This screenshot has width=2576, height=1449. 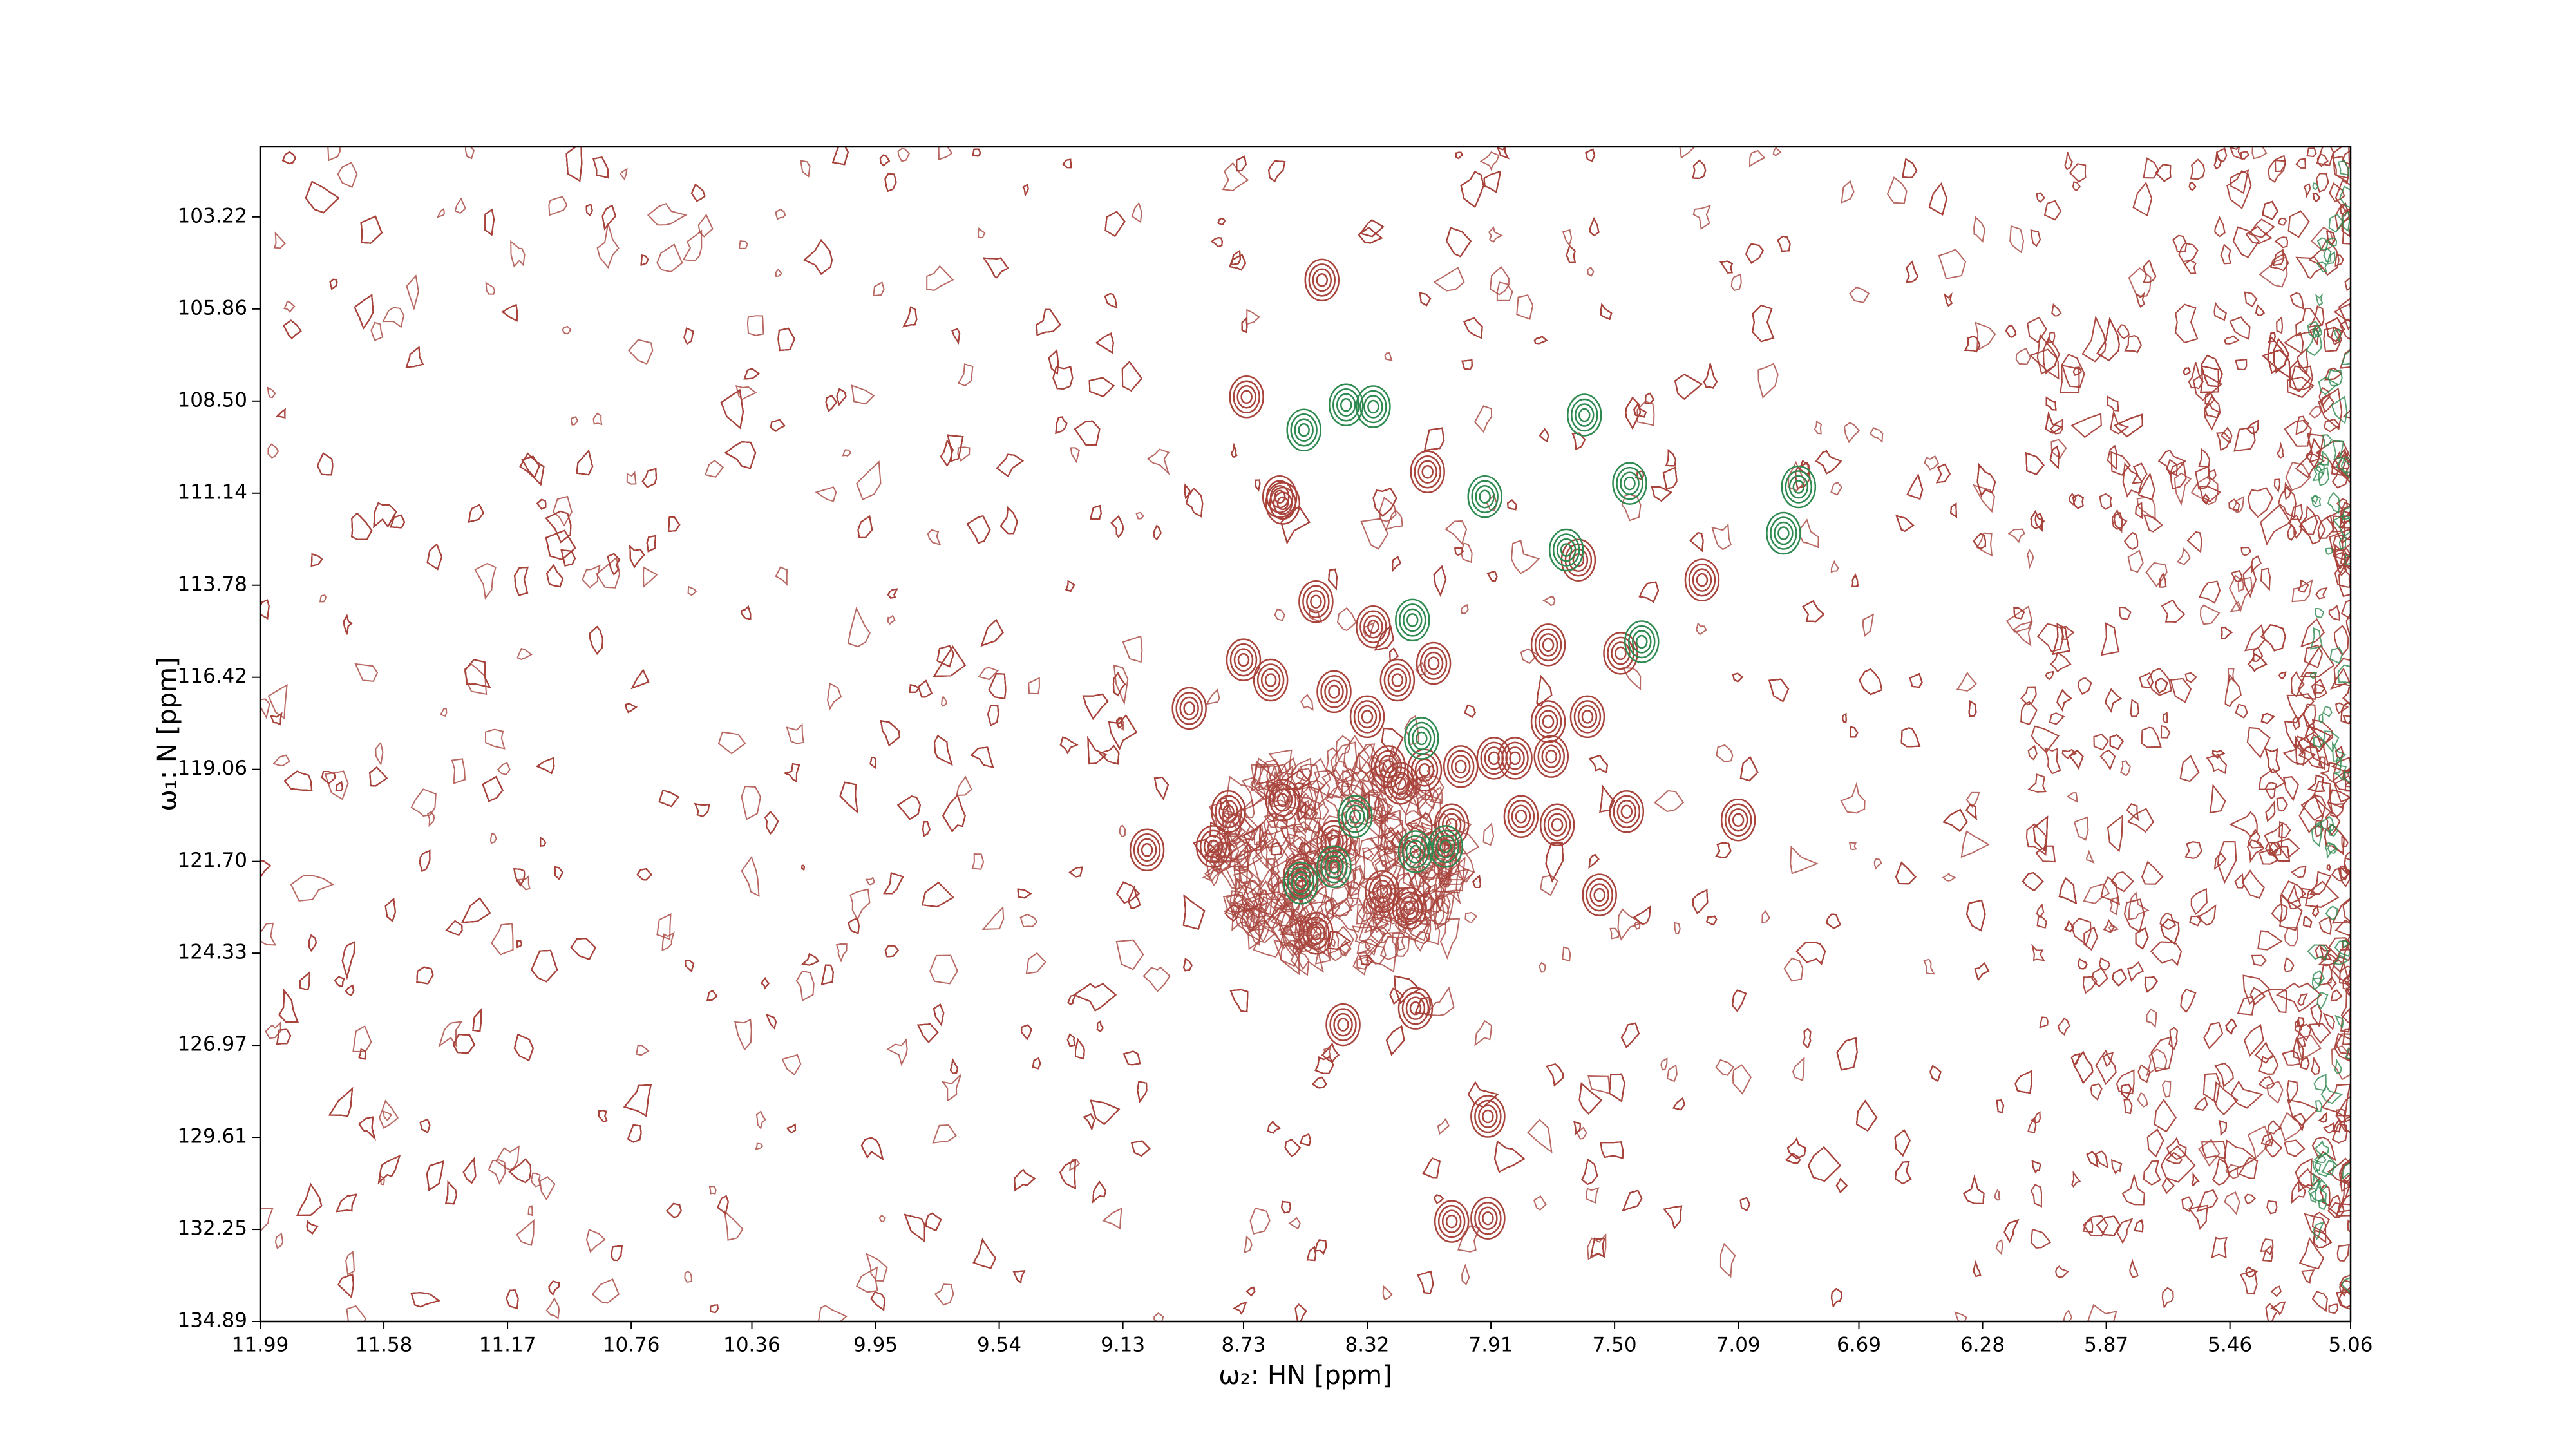 I want to click on y-tick-label: 119.06, so click(x=213, y=769).